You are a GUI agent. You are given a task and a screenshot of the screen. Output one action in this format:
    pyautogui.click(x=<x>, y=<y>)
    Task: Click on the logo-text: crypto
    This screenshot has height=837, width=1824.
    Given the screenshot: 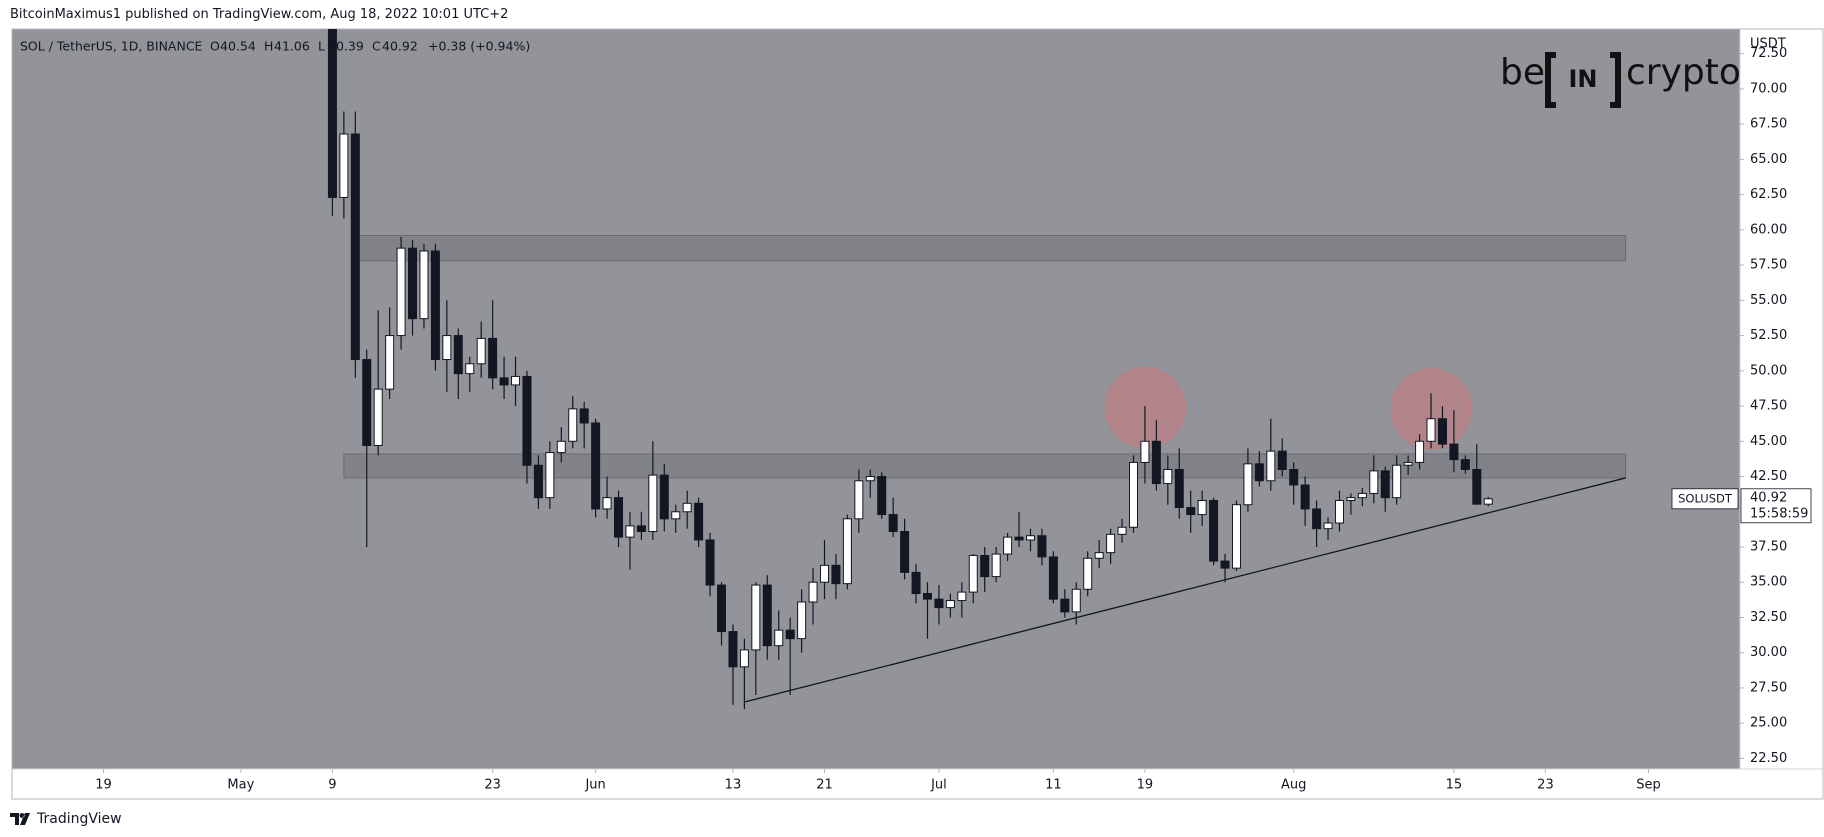 What is the action you would take?
    pyautogui.click(x=1683, y=72)
    